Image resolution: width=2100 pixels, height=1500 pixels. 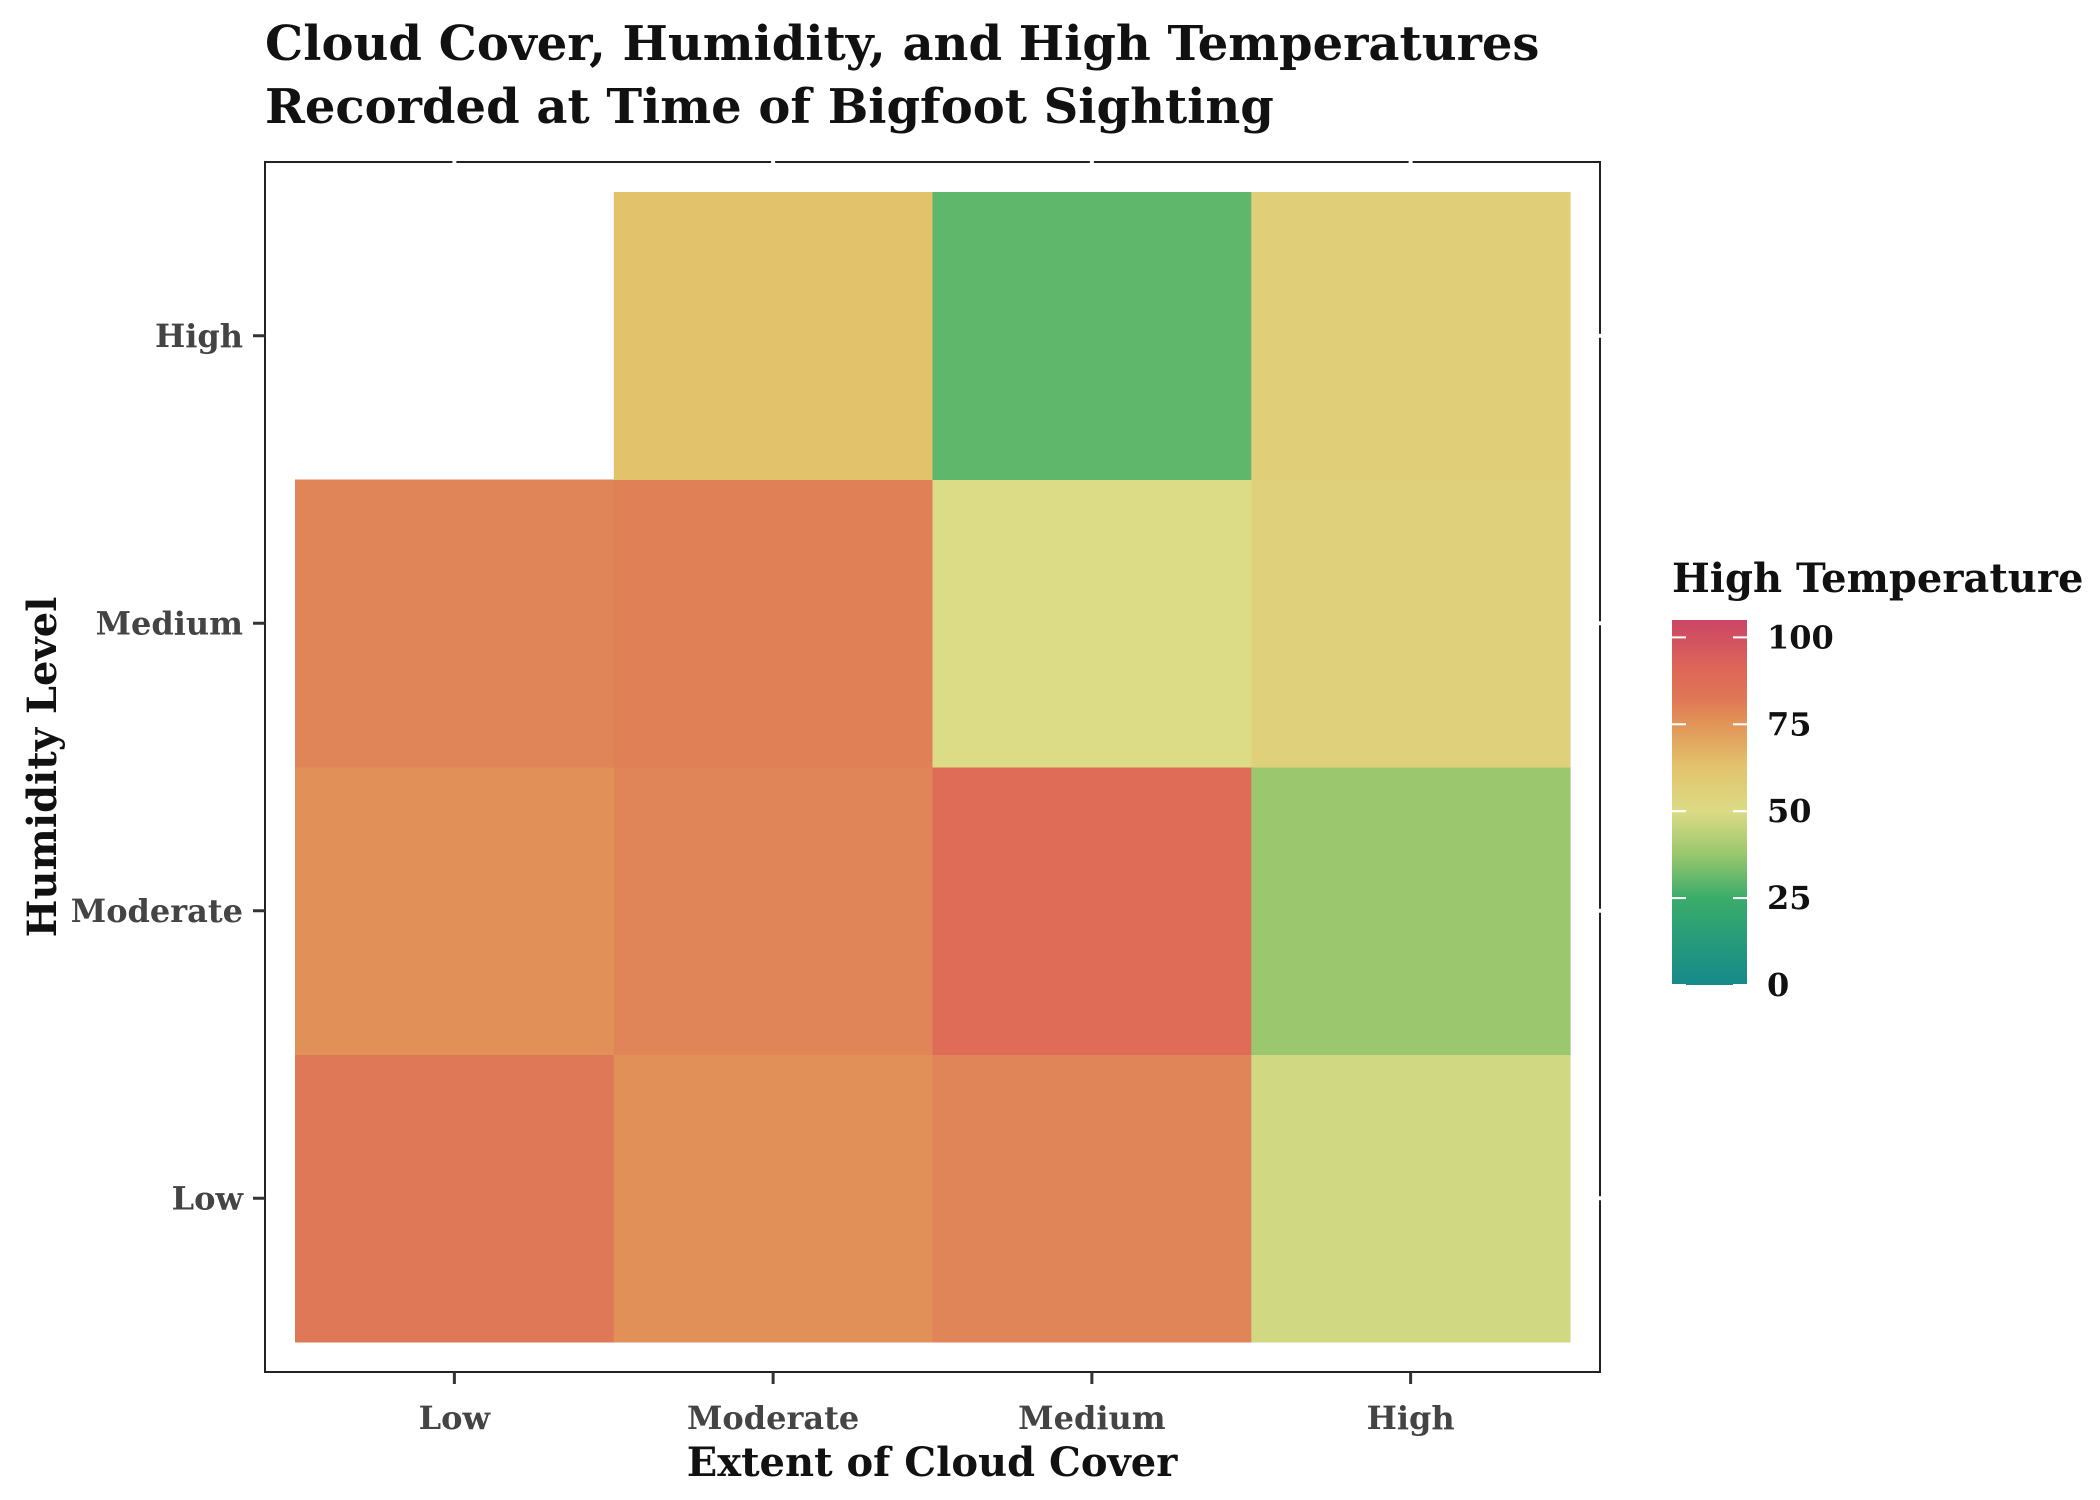 I want to click on heatmap-cell-high-high, so click(x=1411, y=336).